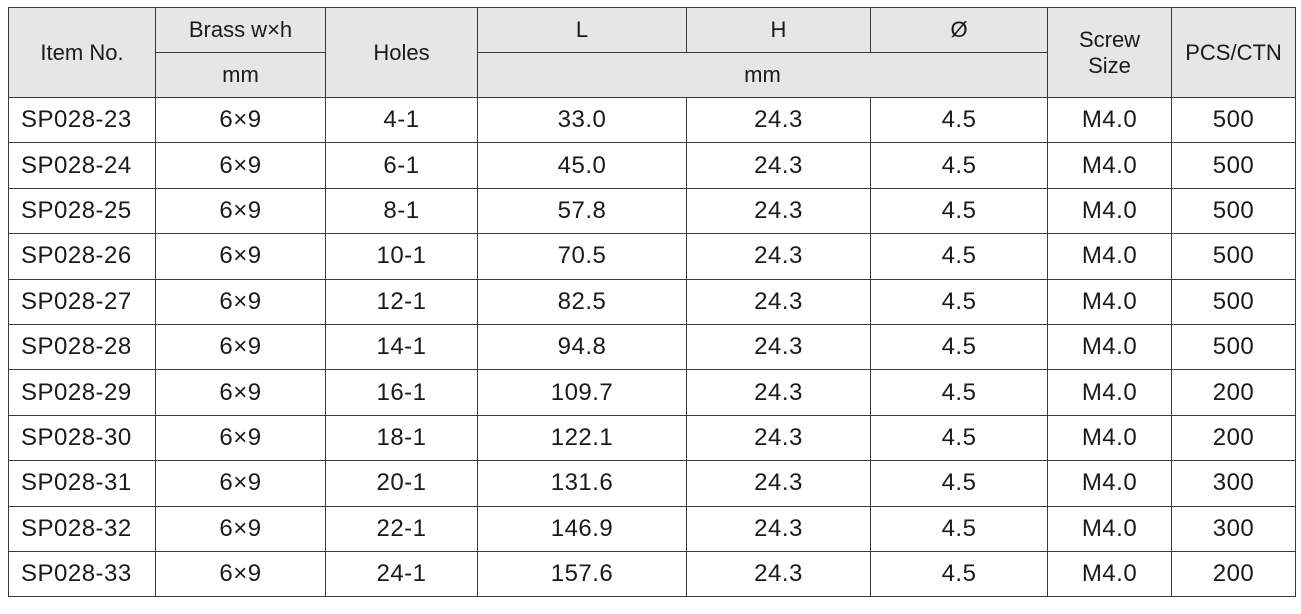 Image resolution: width=1301 pixels, height=614 pixels. What do you see at coordinates (582, 120) in the screenshot?
I see `length-cell: 33.0` at bounding box center [582, 120].